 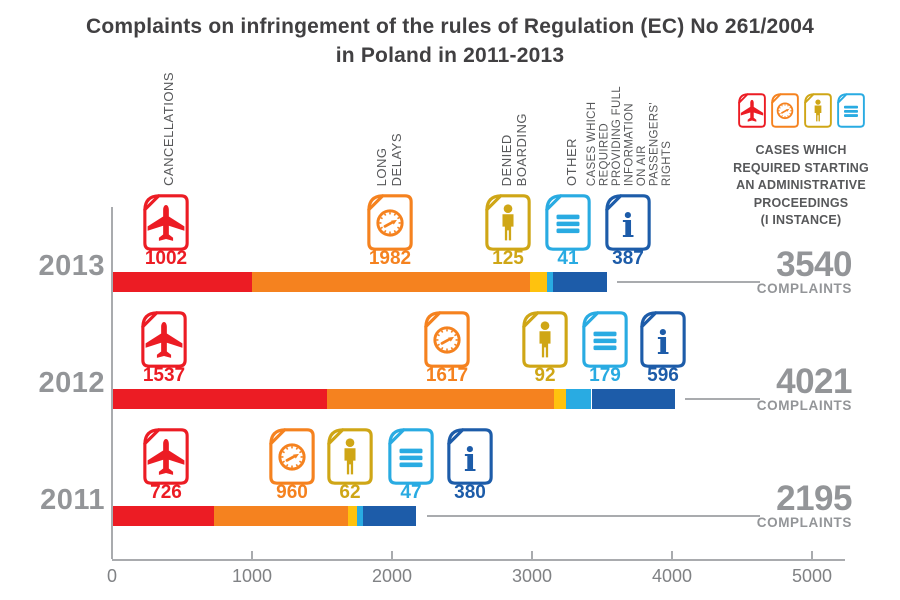 I want to click on x-axis-tick-label: 4000, so click(x=672, y=576).